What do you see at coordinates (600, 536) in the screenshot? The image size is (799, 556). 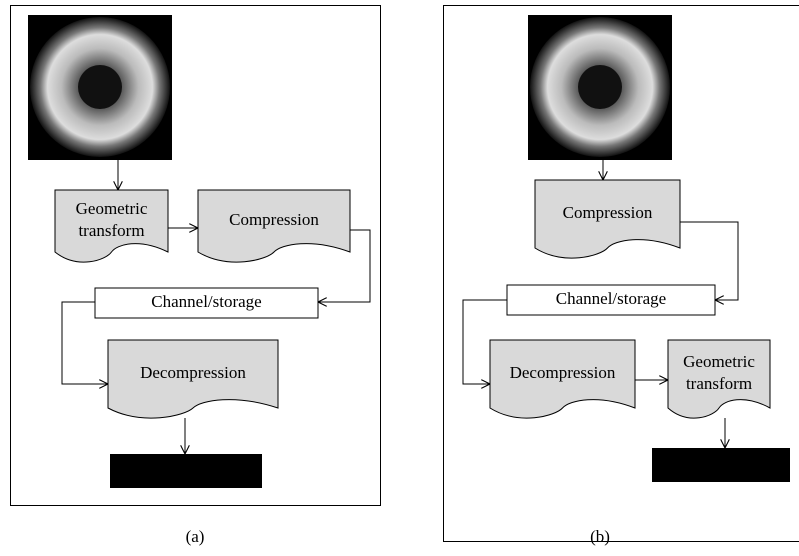 I see `panel-caption: (b)` at bounding box center [600, 536].